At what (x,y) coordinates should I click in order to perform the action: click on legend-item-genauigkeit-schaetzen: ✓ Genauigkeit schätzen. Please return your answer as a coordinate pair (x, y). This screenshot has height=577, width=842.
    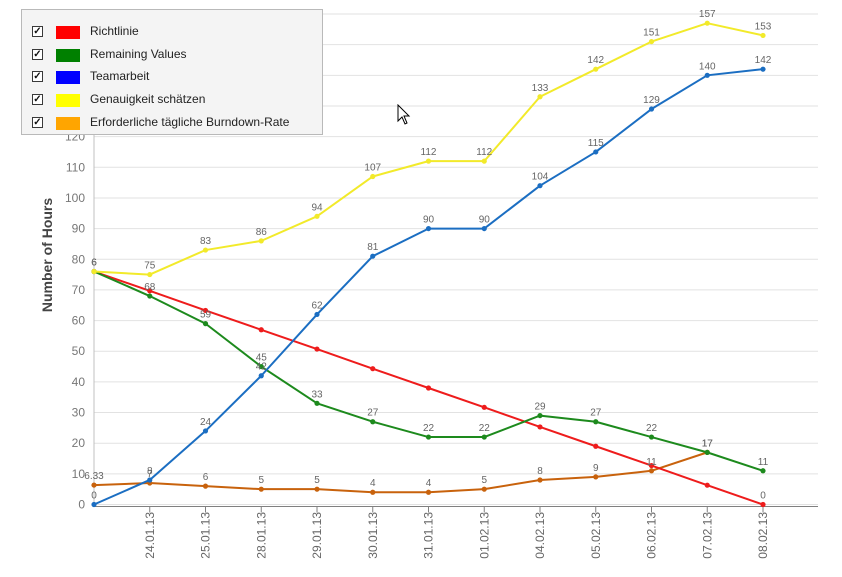
    Looking at the image, I should click on (172, 101).